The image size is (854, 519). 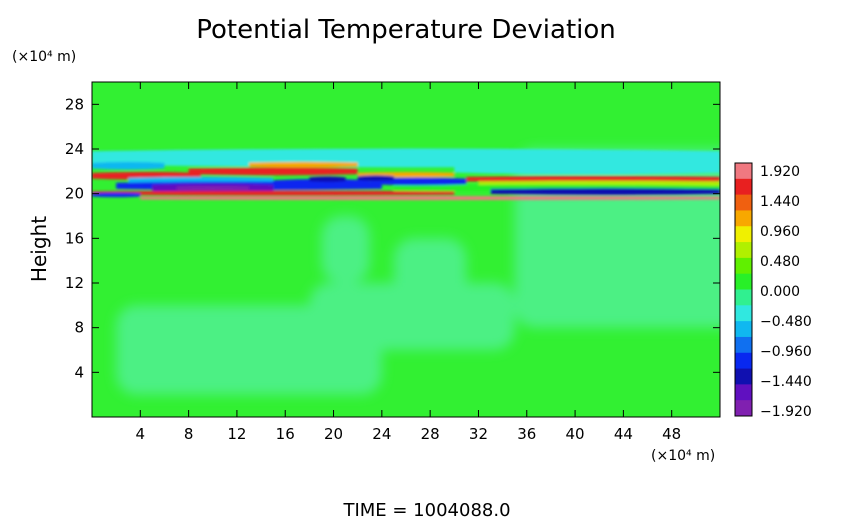 What do you see at coordinates (786, 412) in the screenshot?
I see `colorbar-label: −1.920` at bounding box center [786, 412].